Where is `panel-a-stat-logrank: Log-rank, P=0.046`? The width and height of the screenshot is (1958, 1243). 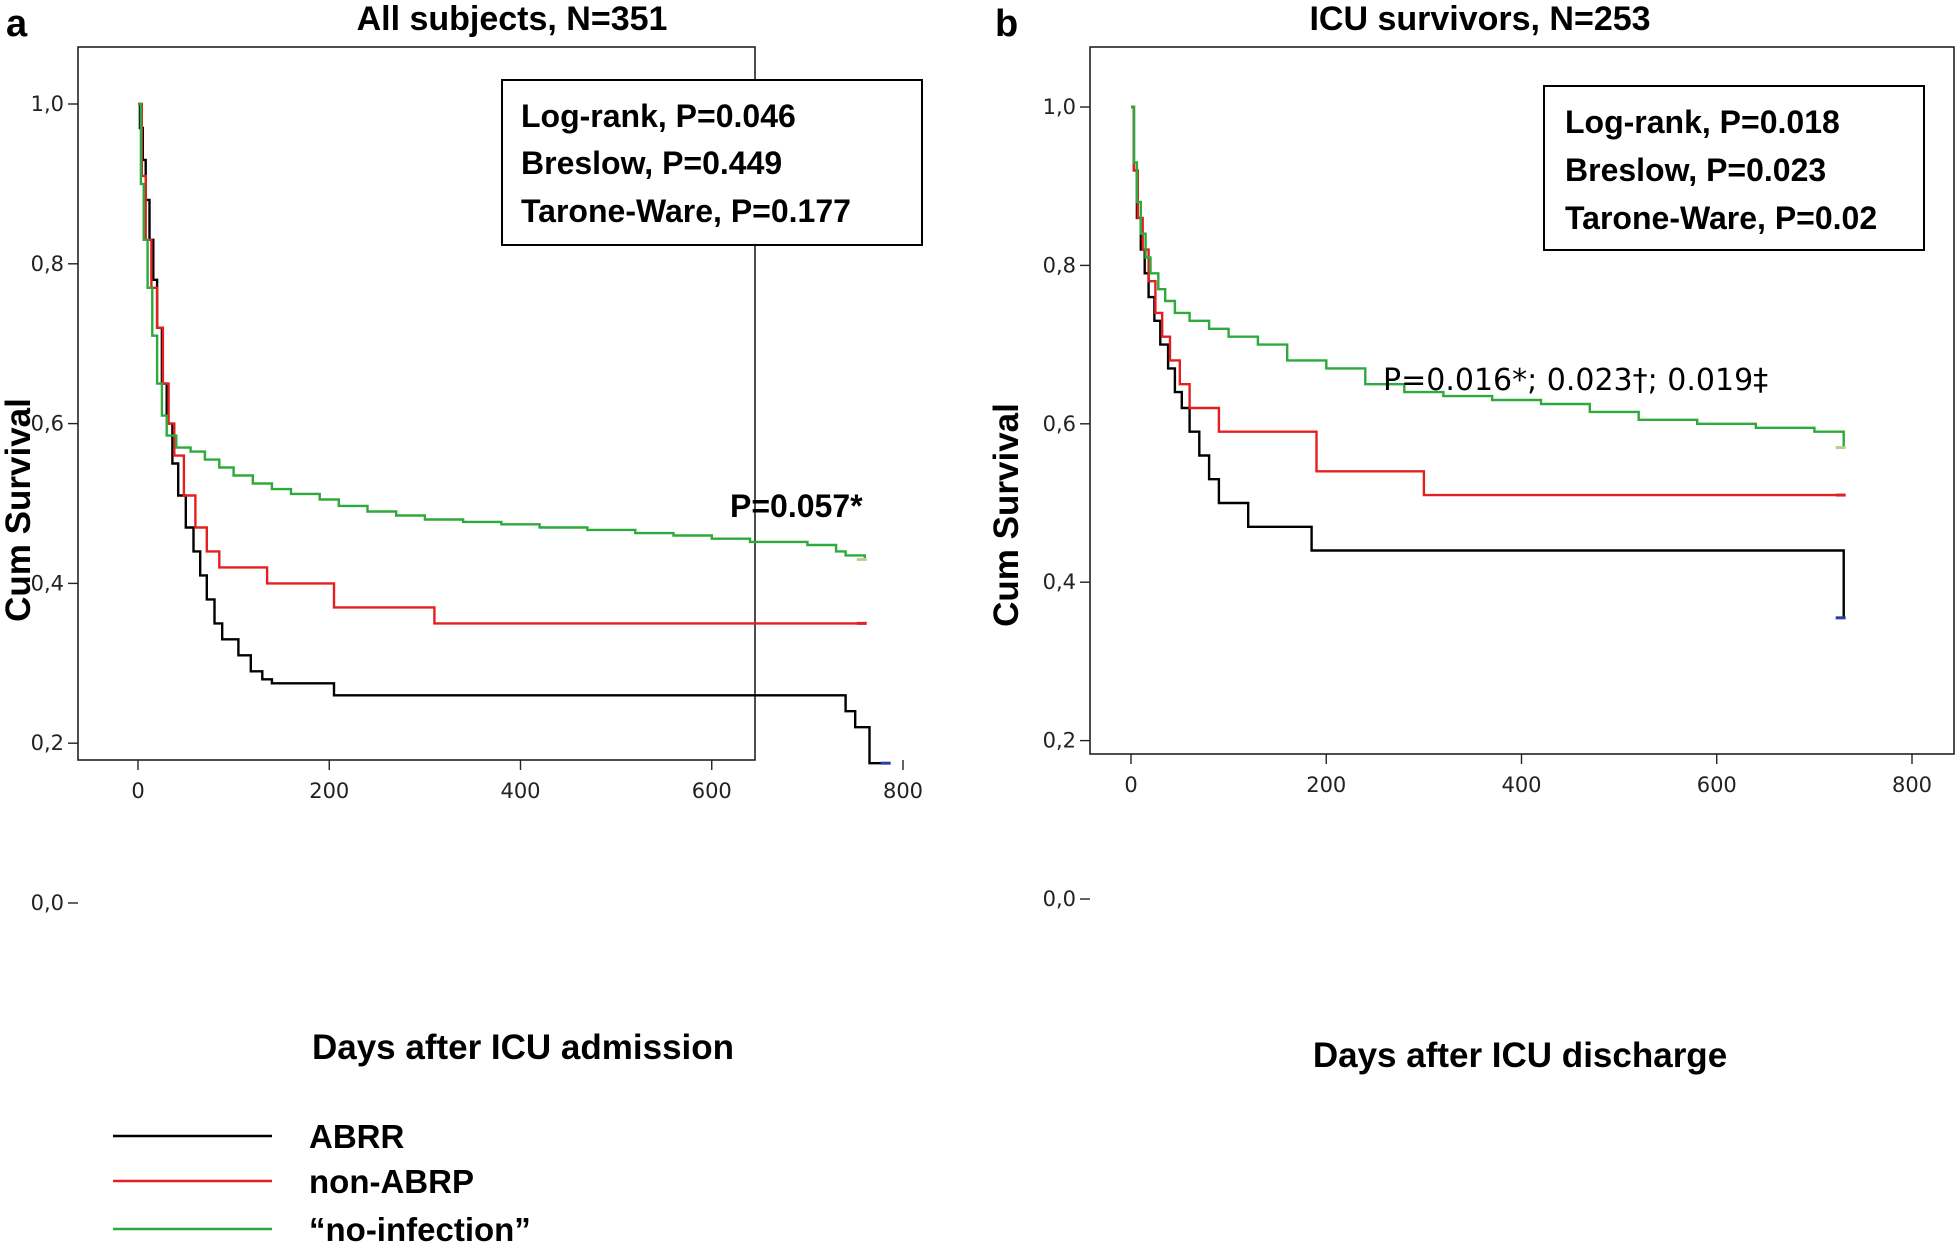 panel-a-stat-logrank: Log-rank, P=0.046 is located at coordinates (658, 116).